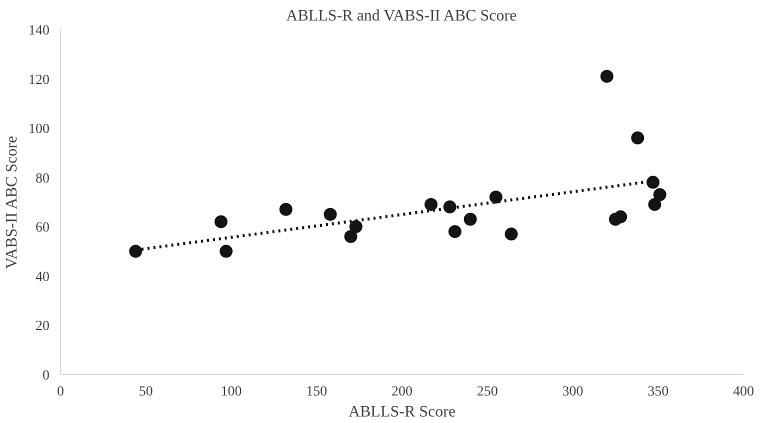 The height and width of the screenshot is (423, 763). What do you see at coordinates (402, 392) in the screenshot?
I see `x-tick-label: 200` at bounding box center [402, 392].